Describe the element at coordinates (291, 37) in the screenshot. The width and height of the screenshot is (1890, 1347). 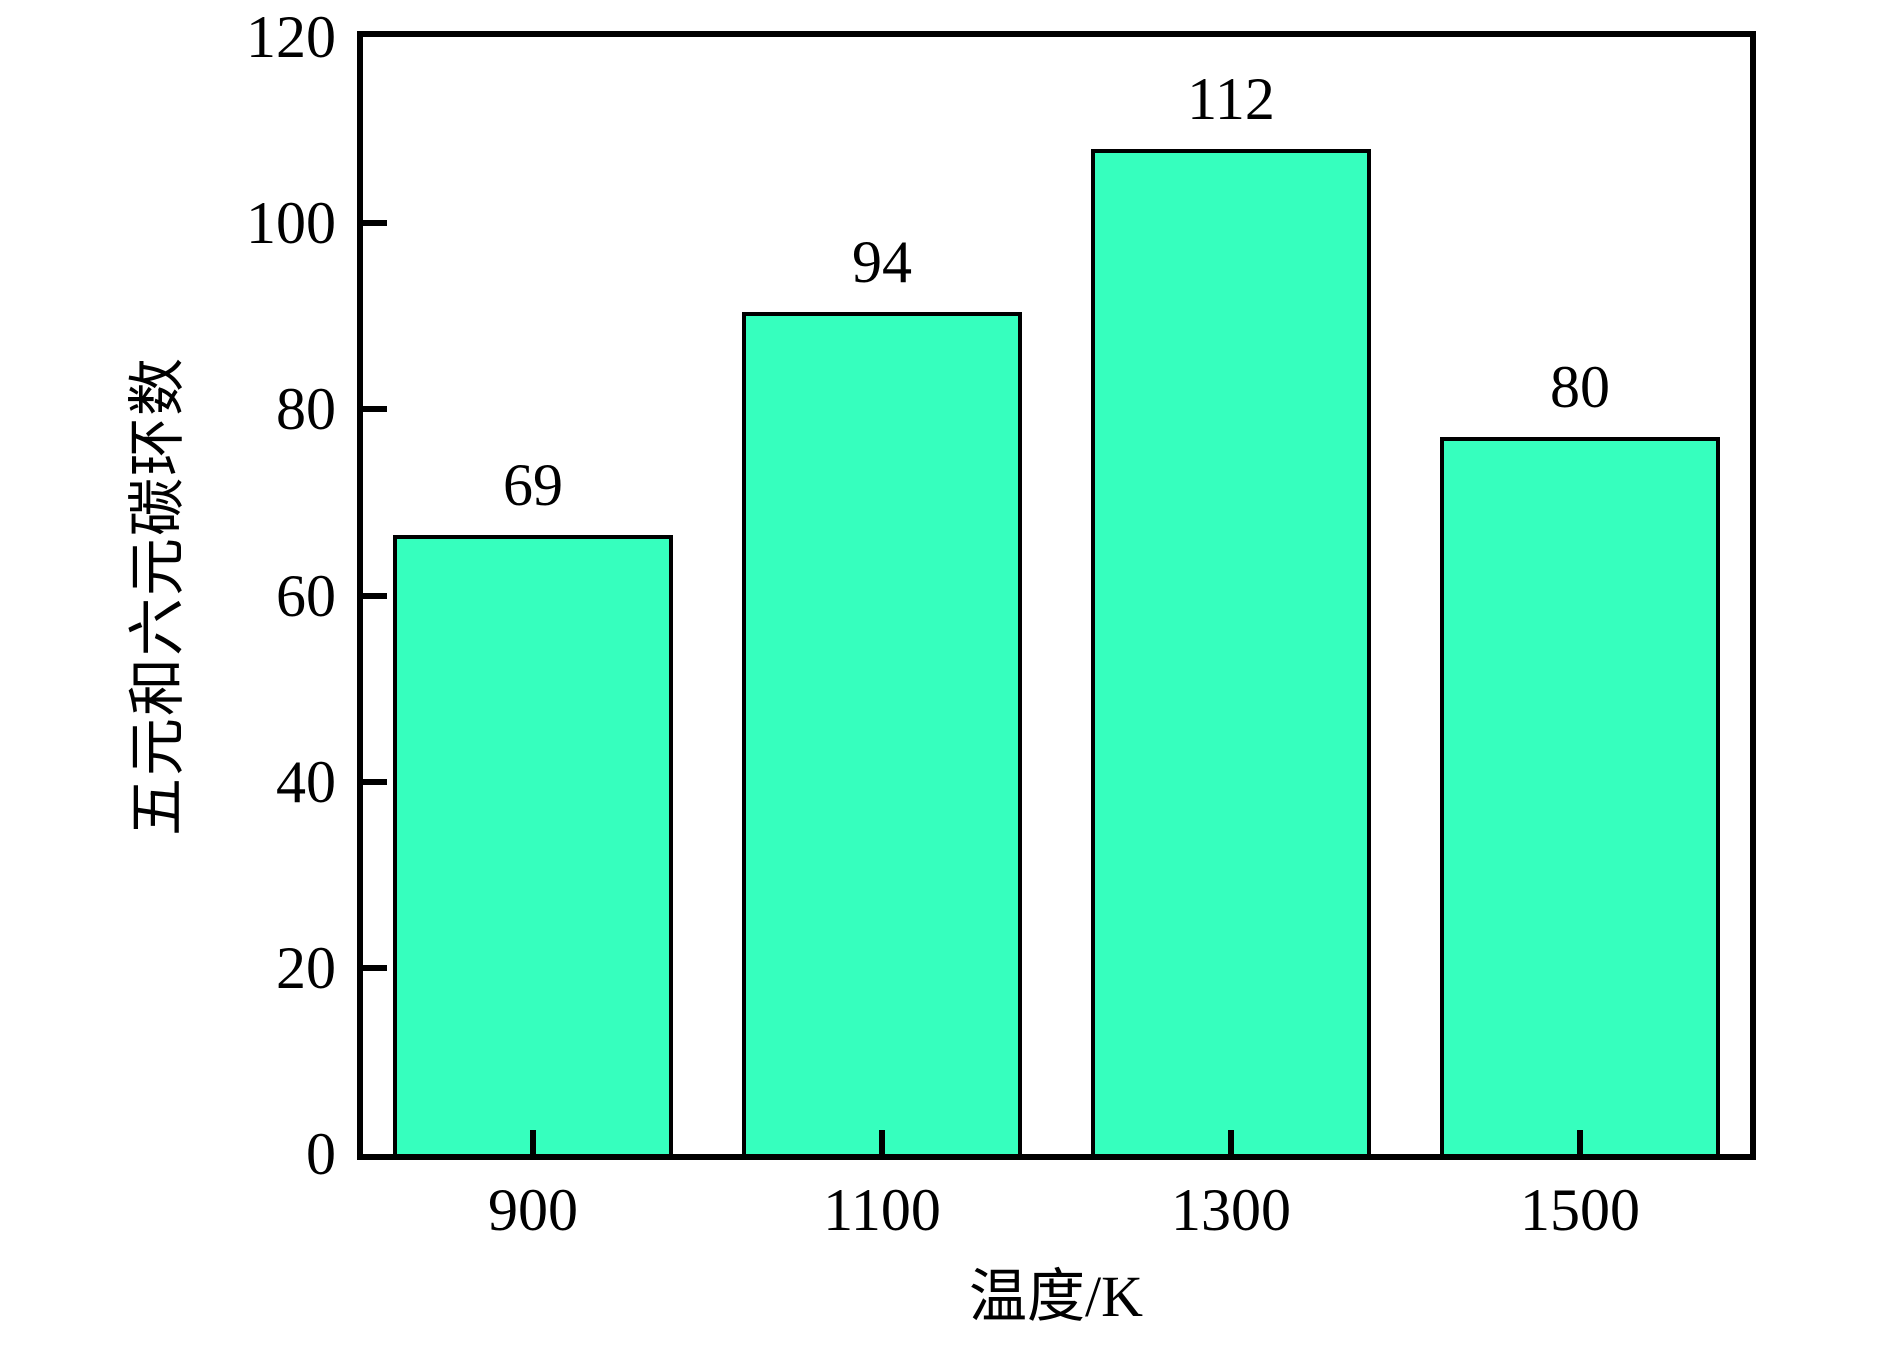
I see `y-tick-label: 120` at that location.